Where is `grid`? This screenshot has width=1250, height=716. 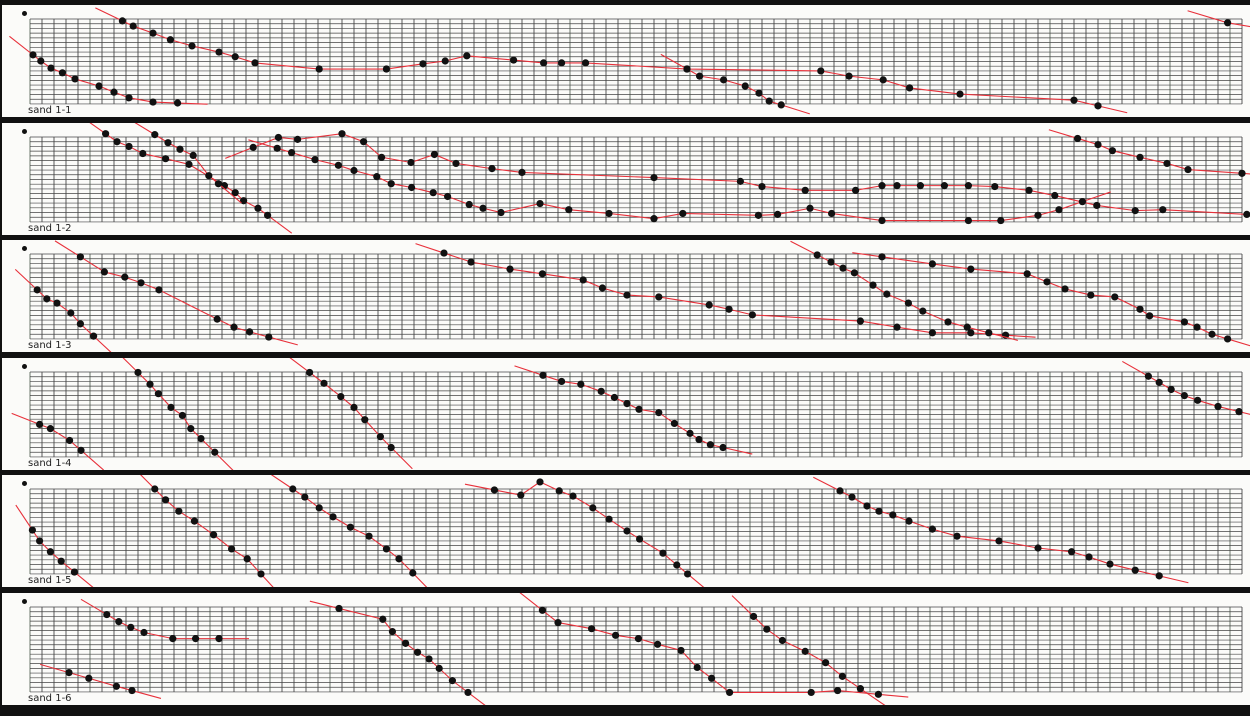 grid is located at coordinates (636, 296).